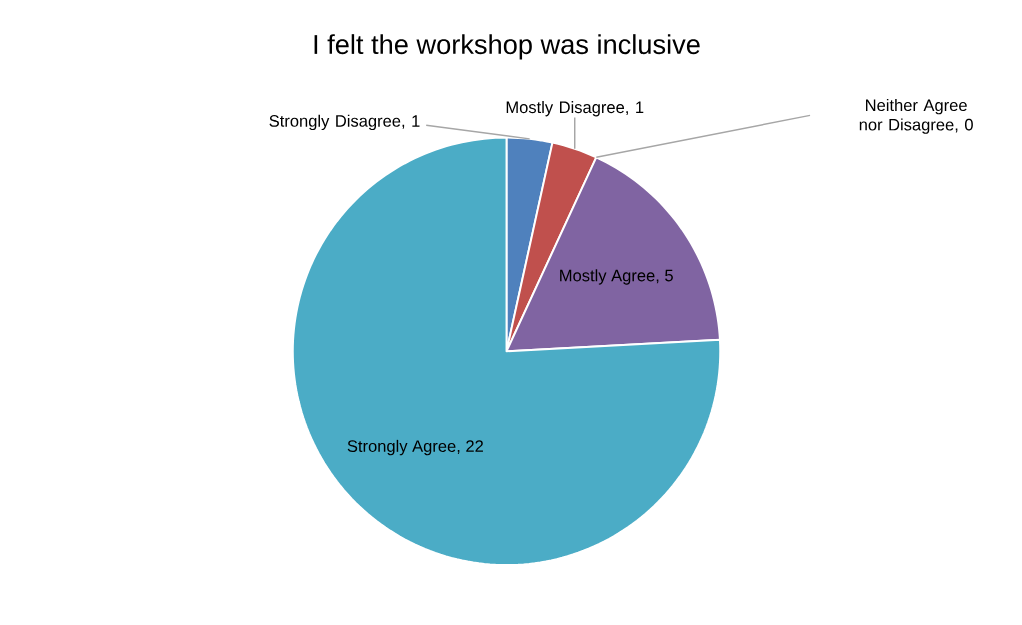  Describe the element at coordinates (565, 109) in the screenshot. I see `slice-label: Mostly Disagree` at that location.